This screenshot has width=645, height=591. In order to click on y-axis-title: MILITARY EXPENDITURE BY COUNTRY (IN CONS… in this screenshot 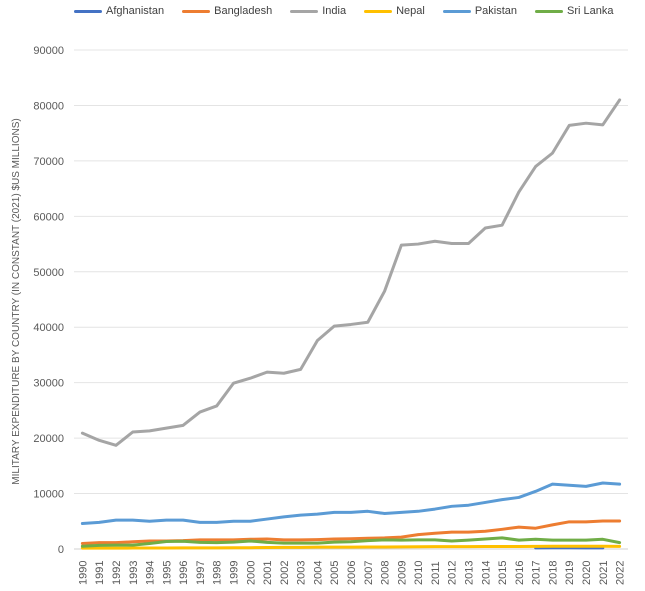, I will do `click(16, 301)`.